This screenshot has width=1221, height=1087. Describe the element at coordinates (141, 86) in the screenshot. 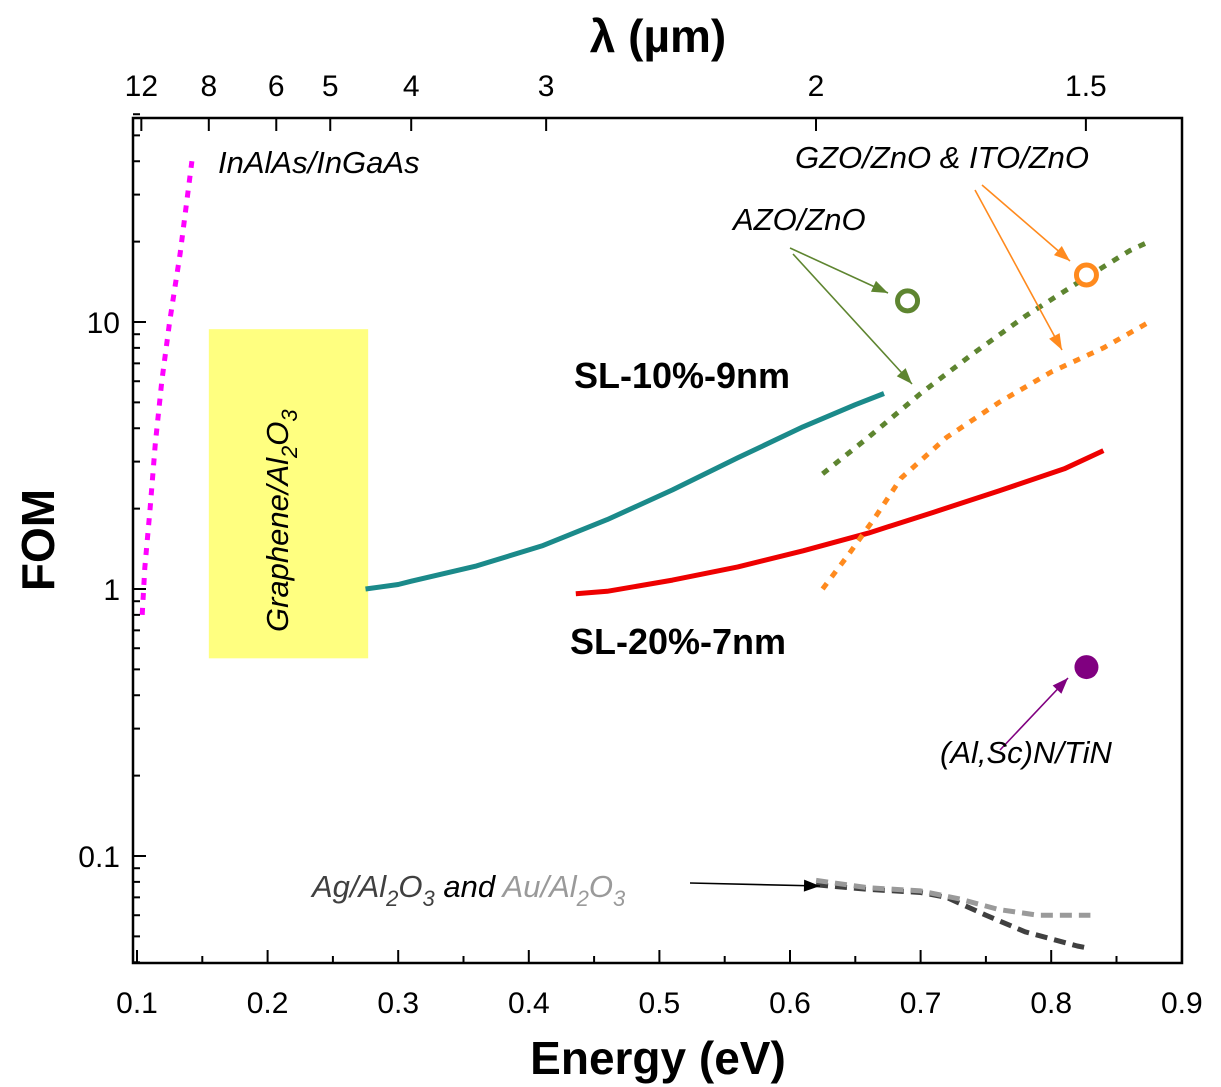

I see `top-tick-label-0: 12` at that location.